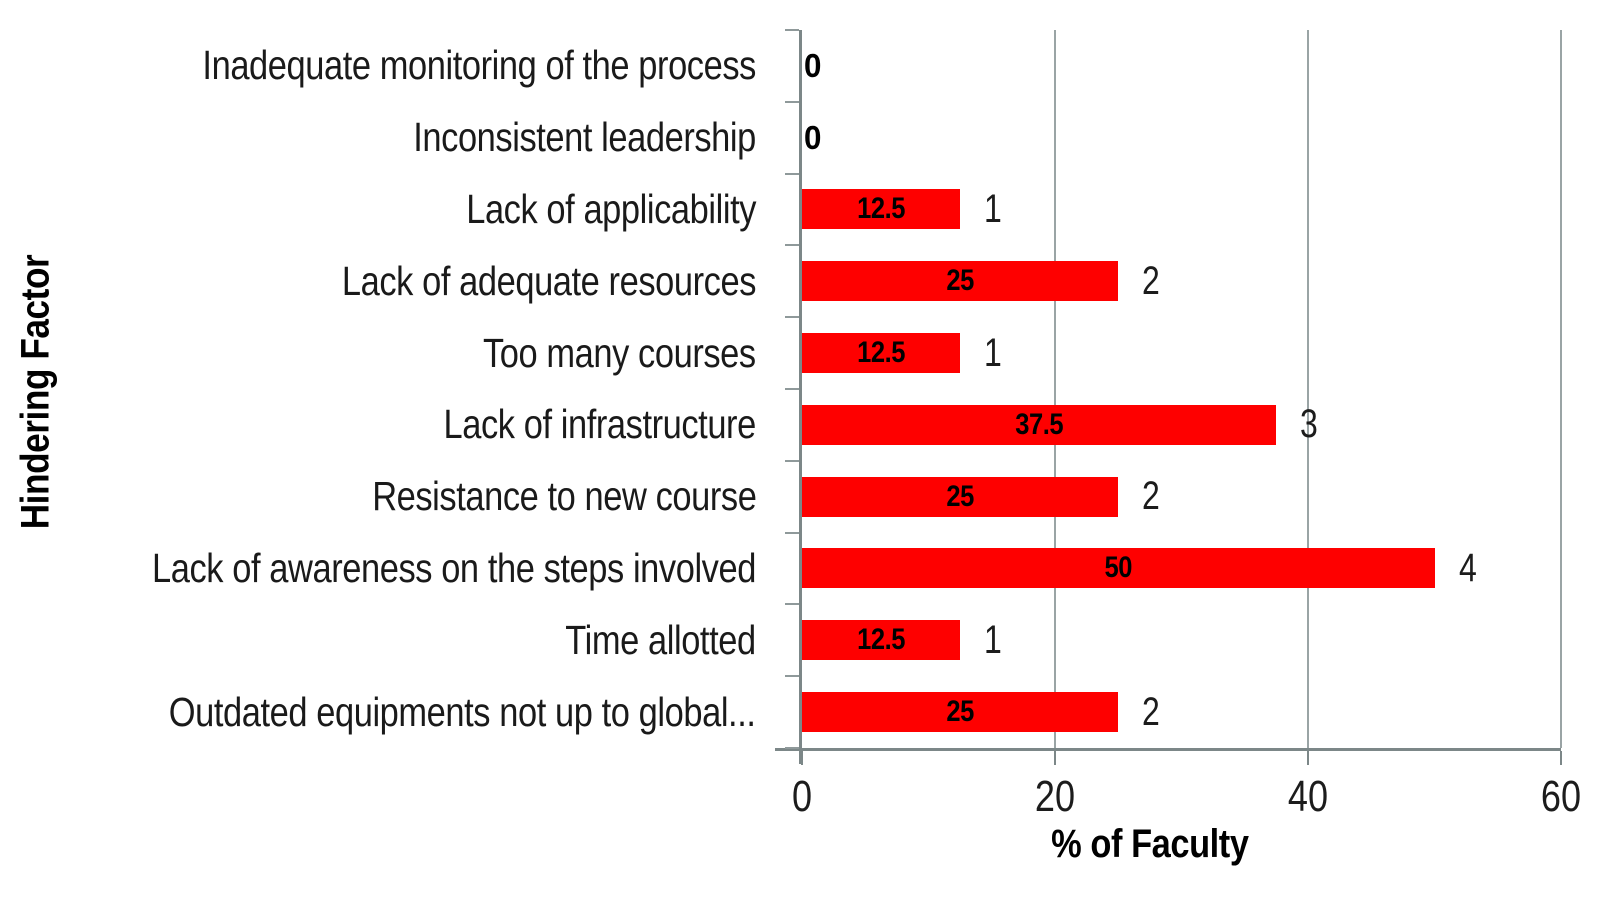  I want to click on category-label: Inadequate monitoring of the process, so click(378, 66).